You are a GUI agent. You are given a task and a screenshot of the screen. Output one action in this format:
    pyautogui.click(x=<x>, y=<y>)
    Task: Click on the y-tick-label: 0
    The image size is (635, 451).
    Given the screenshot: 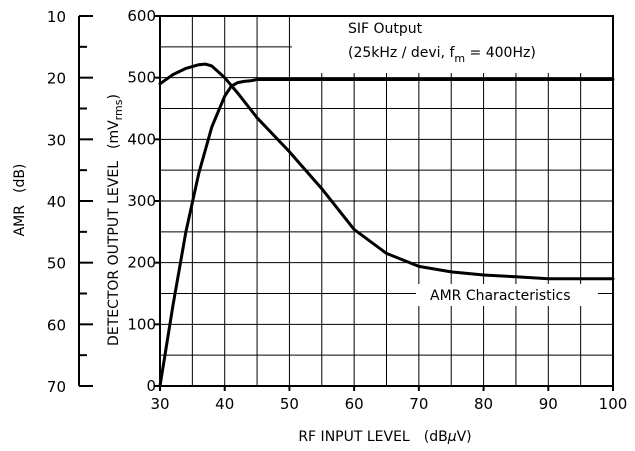 What is the action you would take?
    pyautogui.click(x=151, y=386)
    